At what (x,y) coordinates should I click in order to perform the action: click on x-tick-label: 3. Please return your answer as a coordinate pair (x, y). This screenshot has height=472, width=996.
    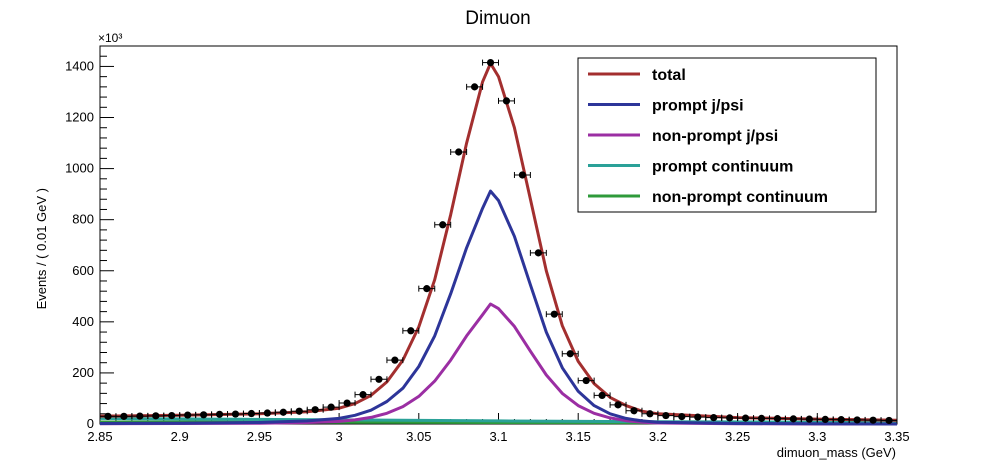
    Looking at the image, I should click on (338, 436).